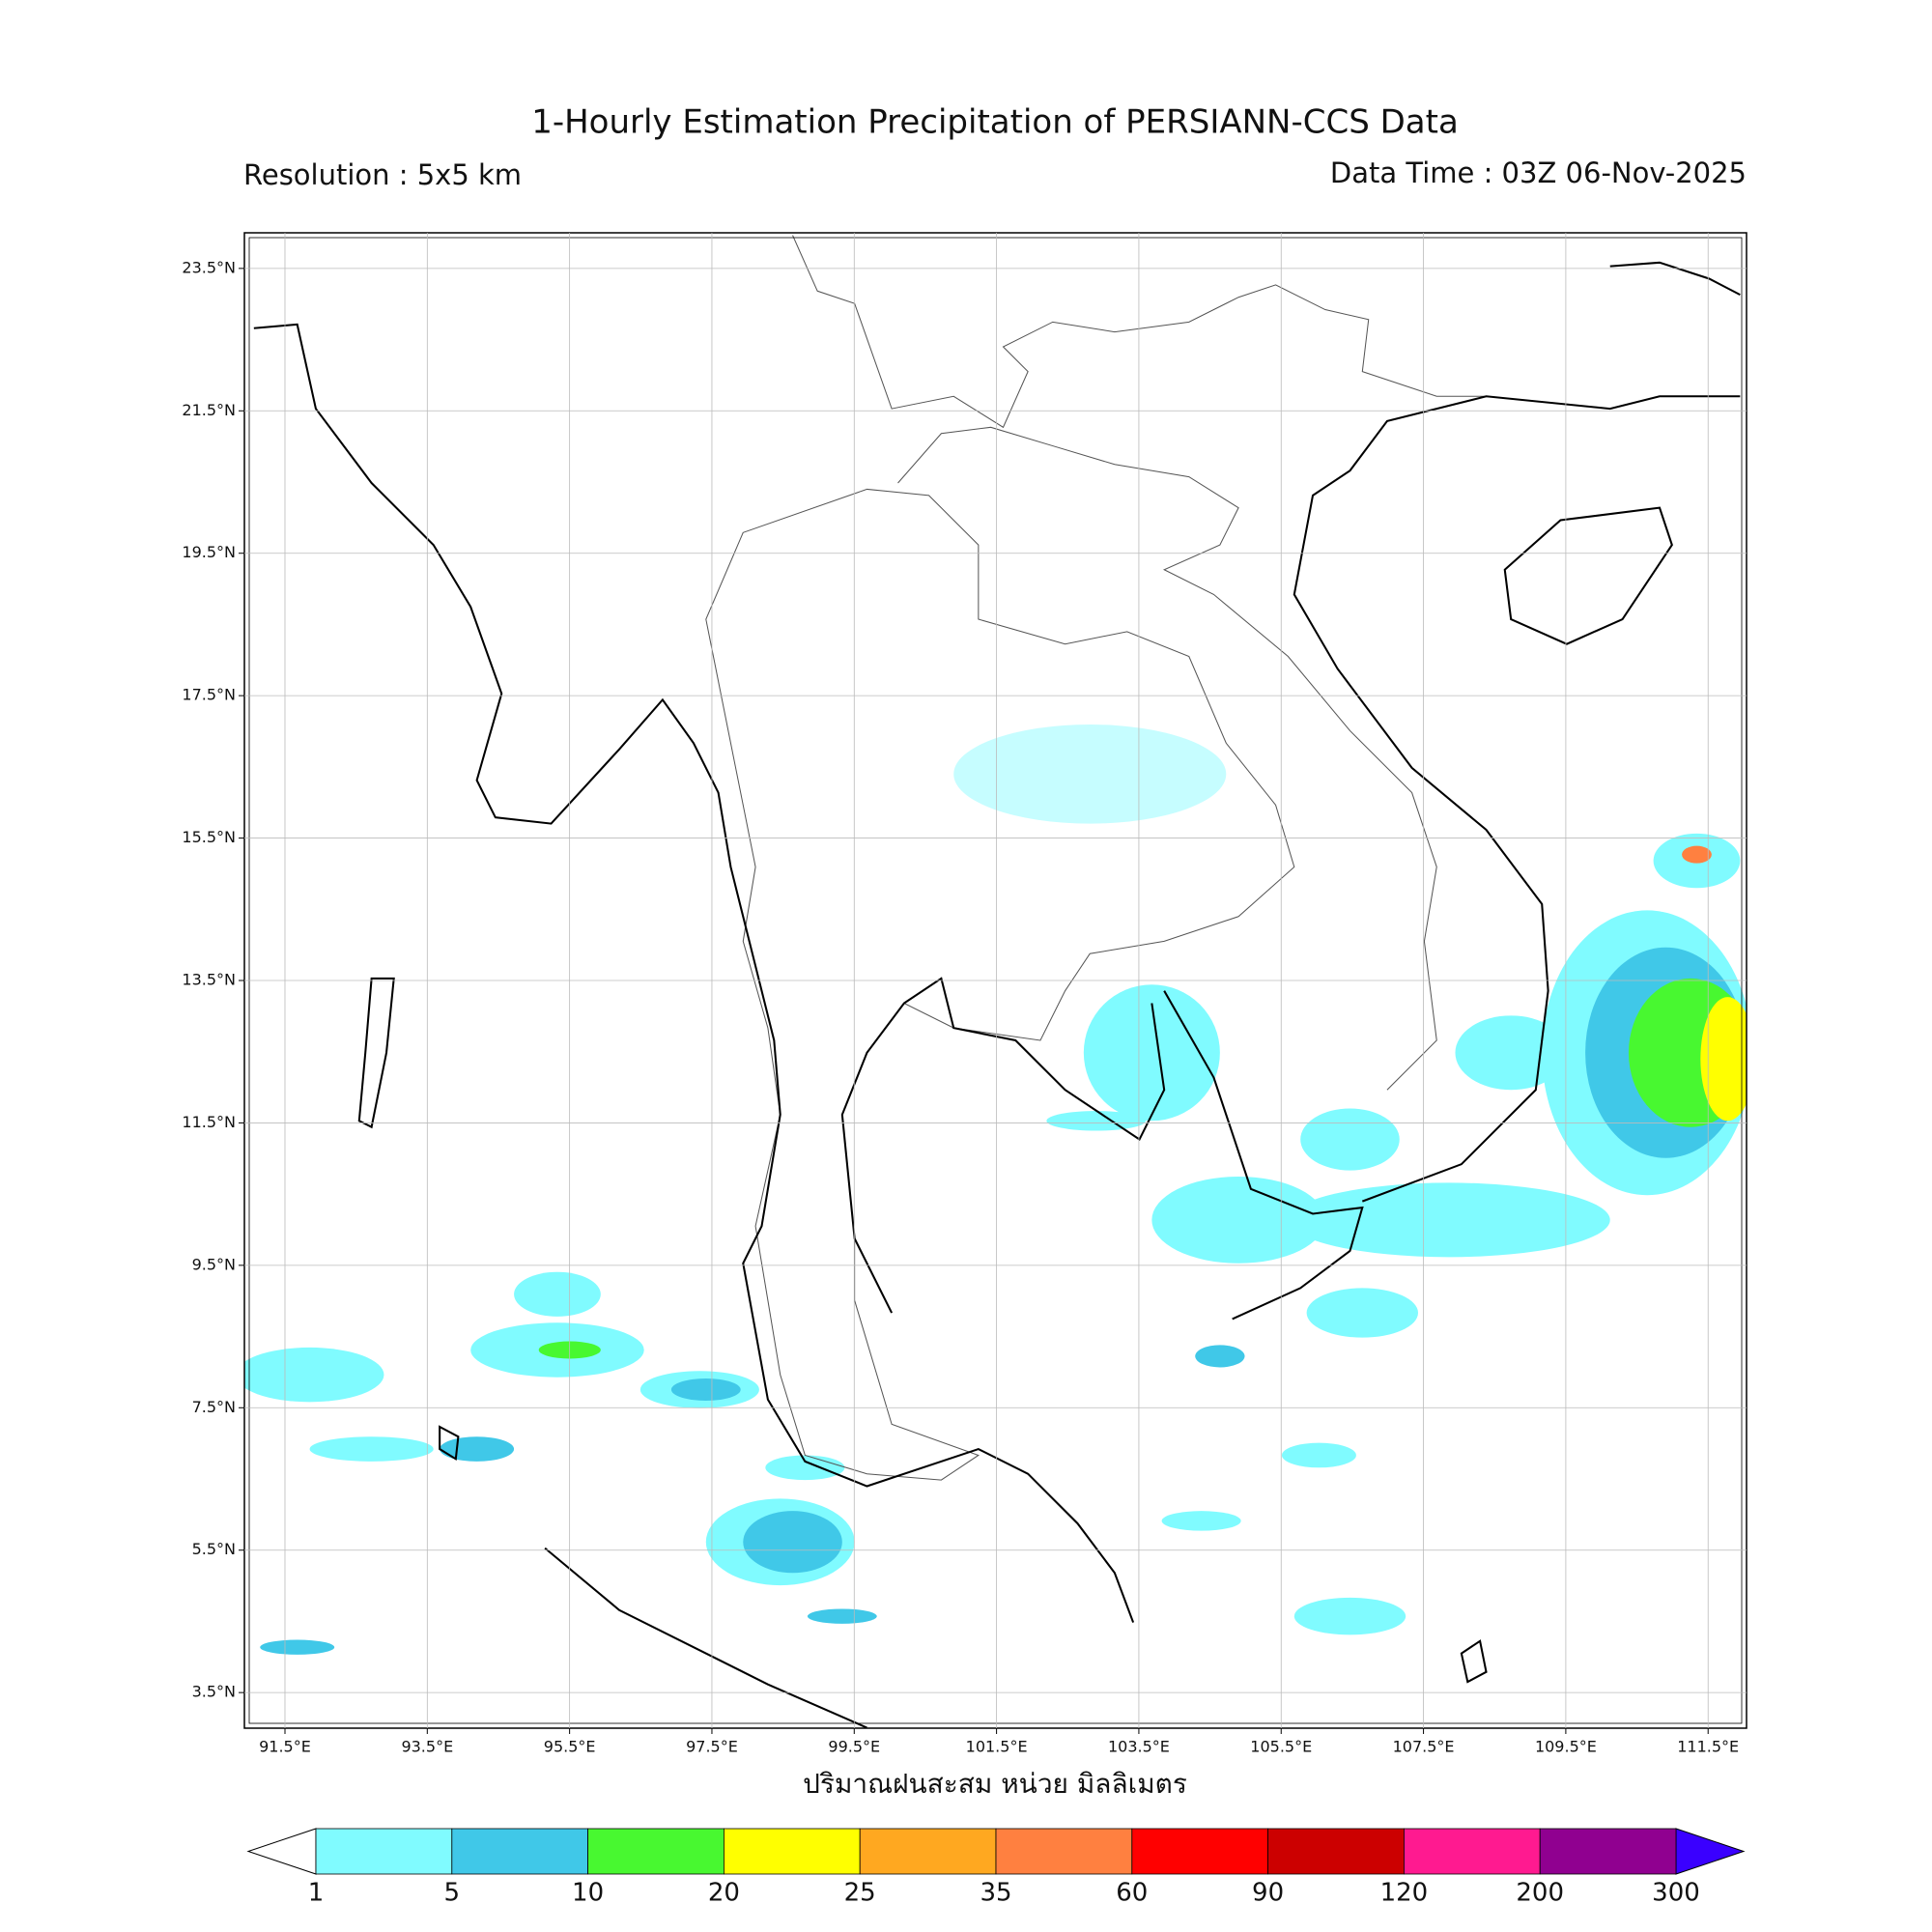 The width and height of the screenshot is (1932, 1932). What do you see at coordinates (712, 1747) in the screenshot?
I see `x-tick-label: 97.5°E` at bounding box center [712, 1747].